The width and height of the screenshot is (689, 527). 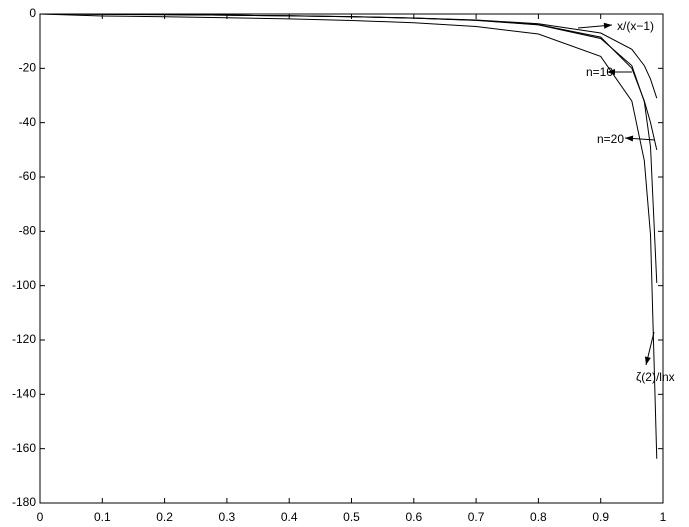 I want to click on y-tick-label: -140, so click(x=24, y=394).